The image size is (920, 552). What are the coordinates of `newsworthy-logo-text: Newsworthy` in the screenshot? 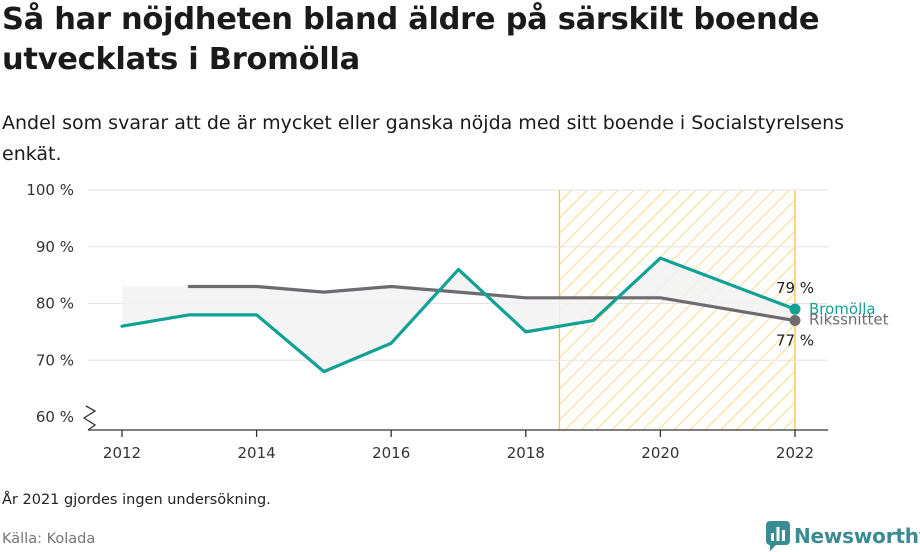 It's located at (857, 536).